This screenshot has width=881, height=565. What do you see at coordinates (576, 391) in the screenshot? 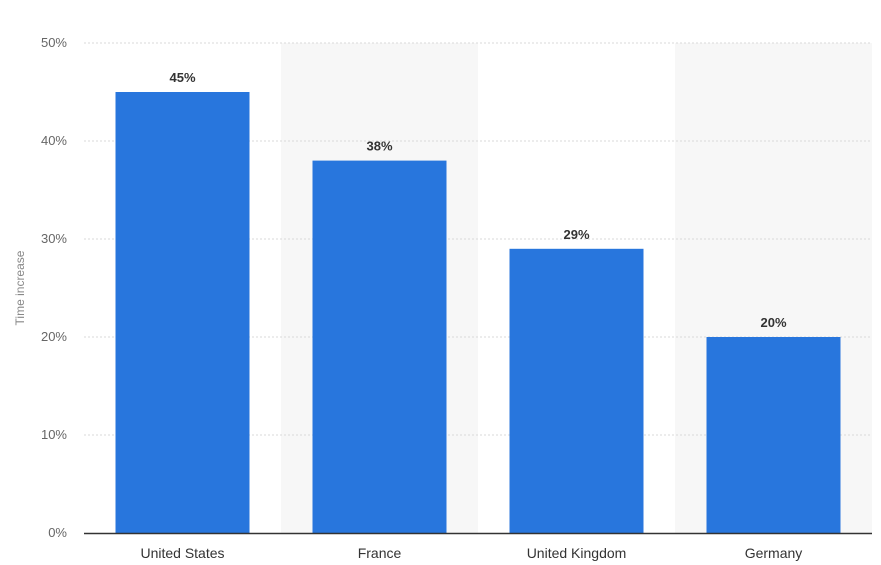
I see `bar-united-kingdom` at bounding box center [576, 391].